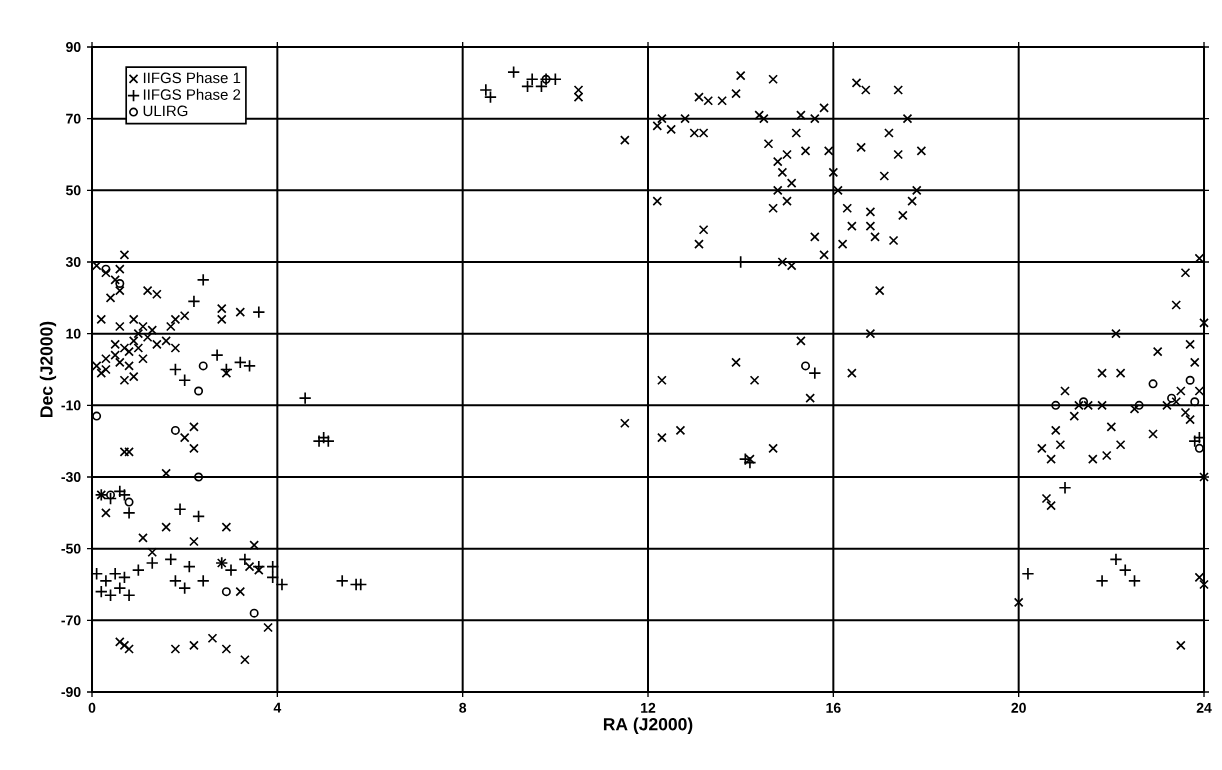 This screenshot has height=770, width=1222. Describe the element at coordinates (833, 707) in the screenshot. I see `x-tick-label: 16` at that location.